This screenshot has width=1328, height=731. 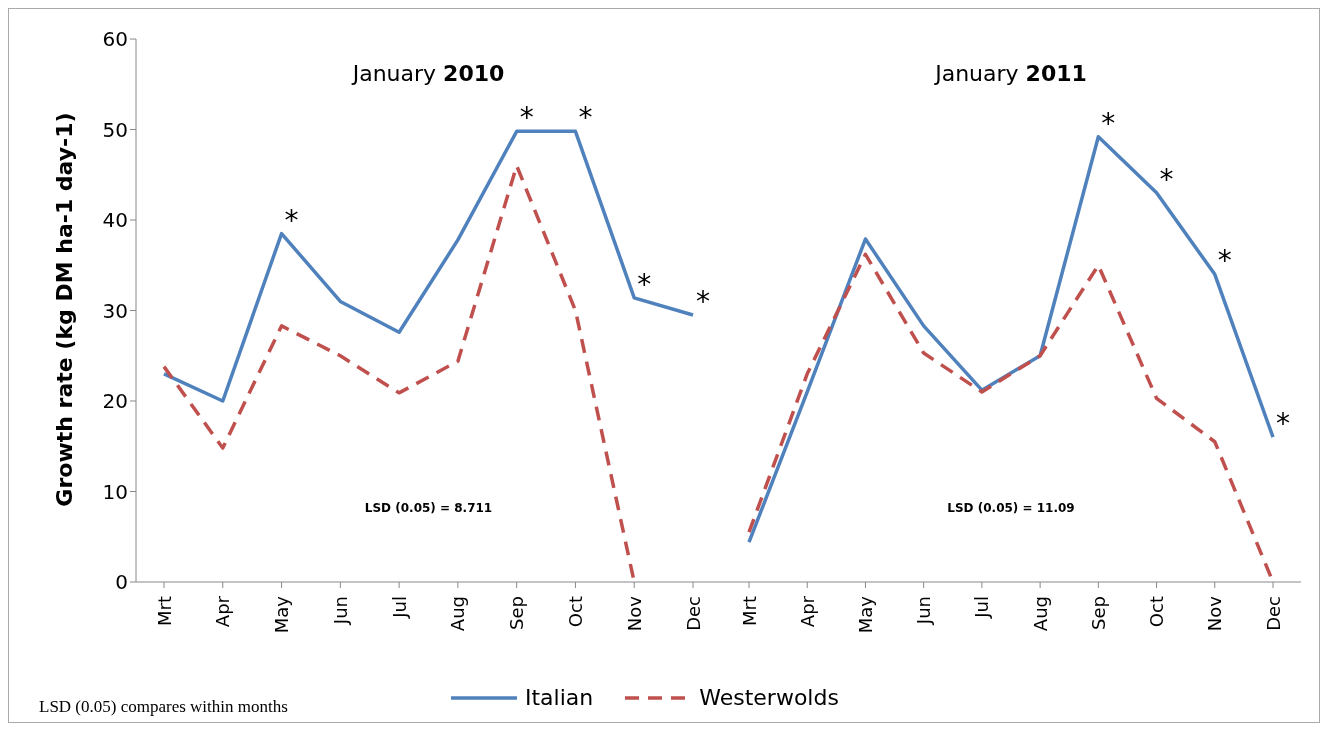 What do you see at coordinates (115, 129) in the screenshot?
I see `y-tick-label: 50` at bounding box center [115, 129].